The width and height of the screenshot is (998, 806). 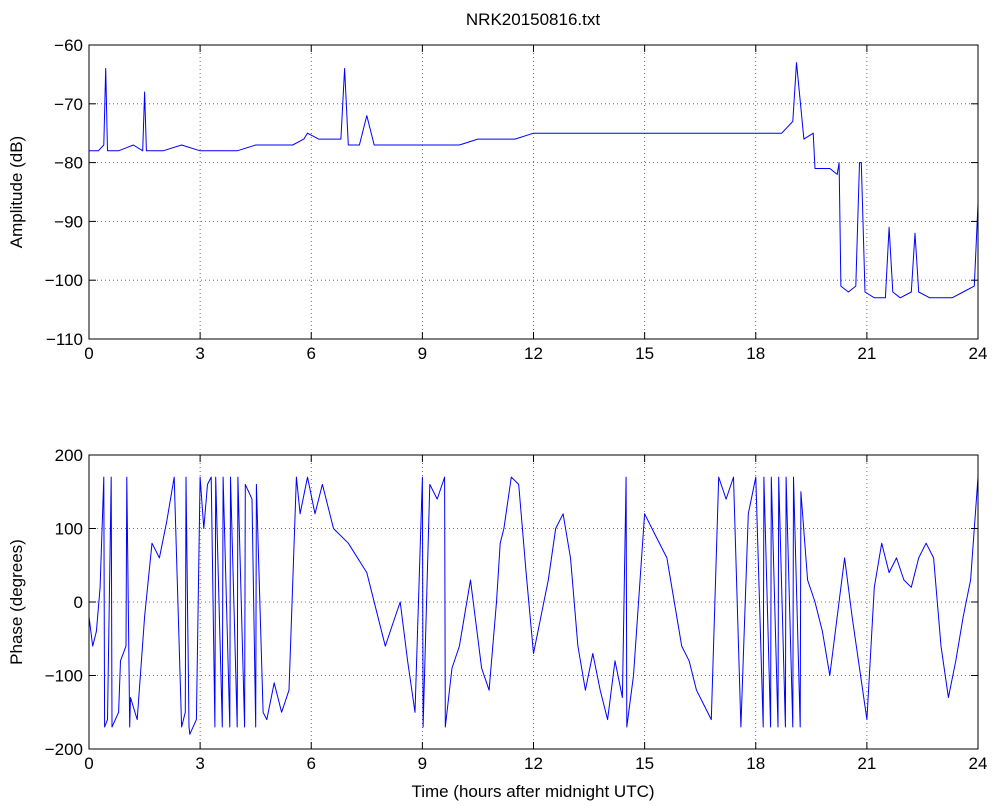 I want to click on phase-y-tick-label: 100, so click(x=69, y=529).